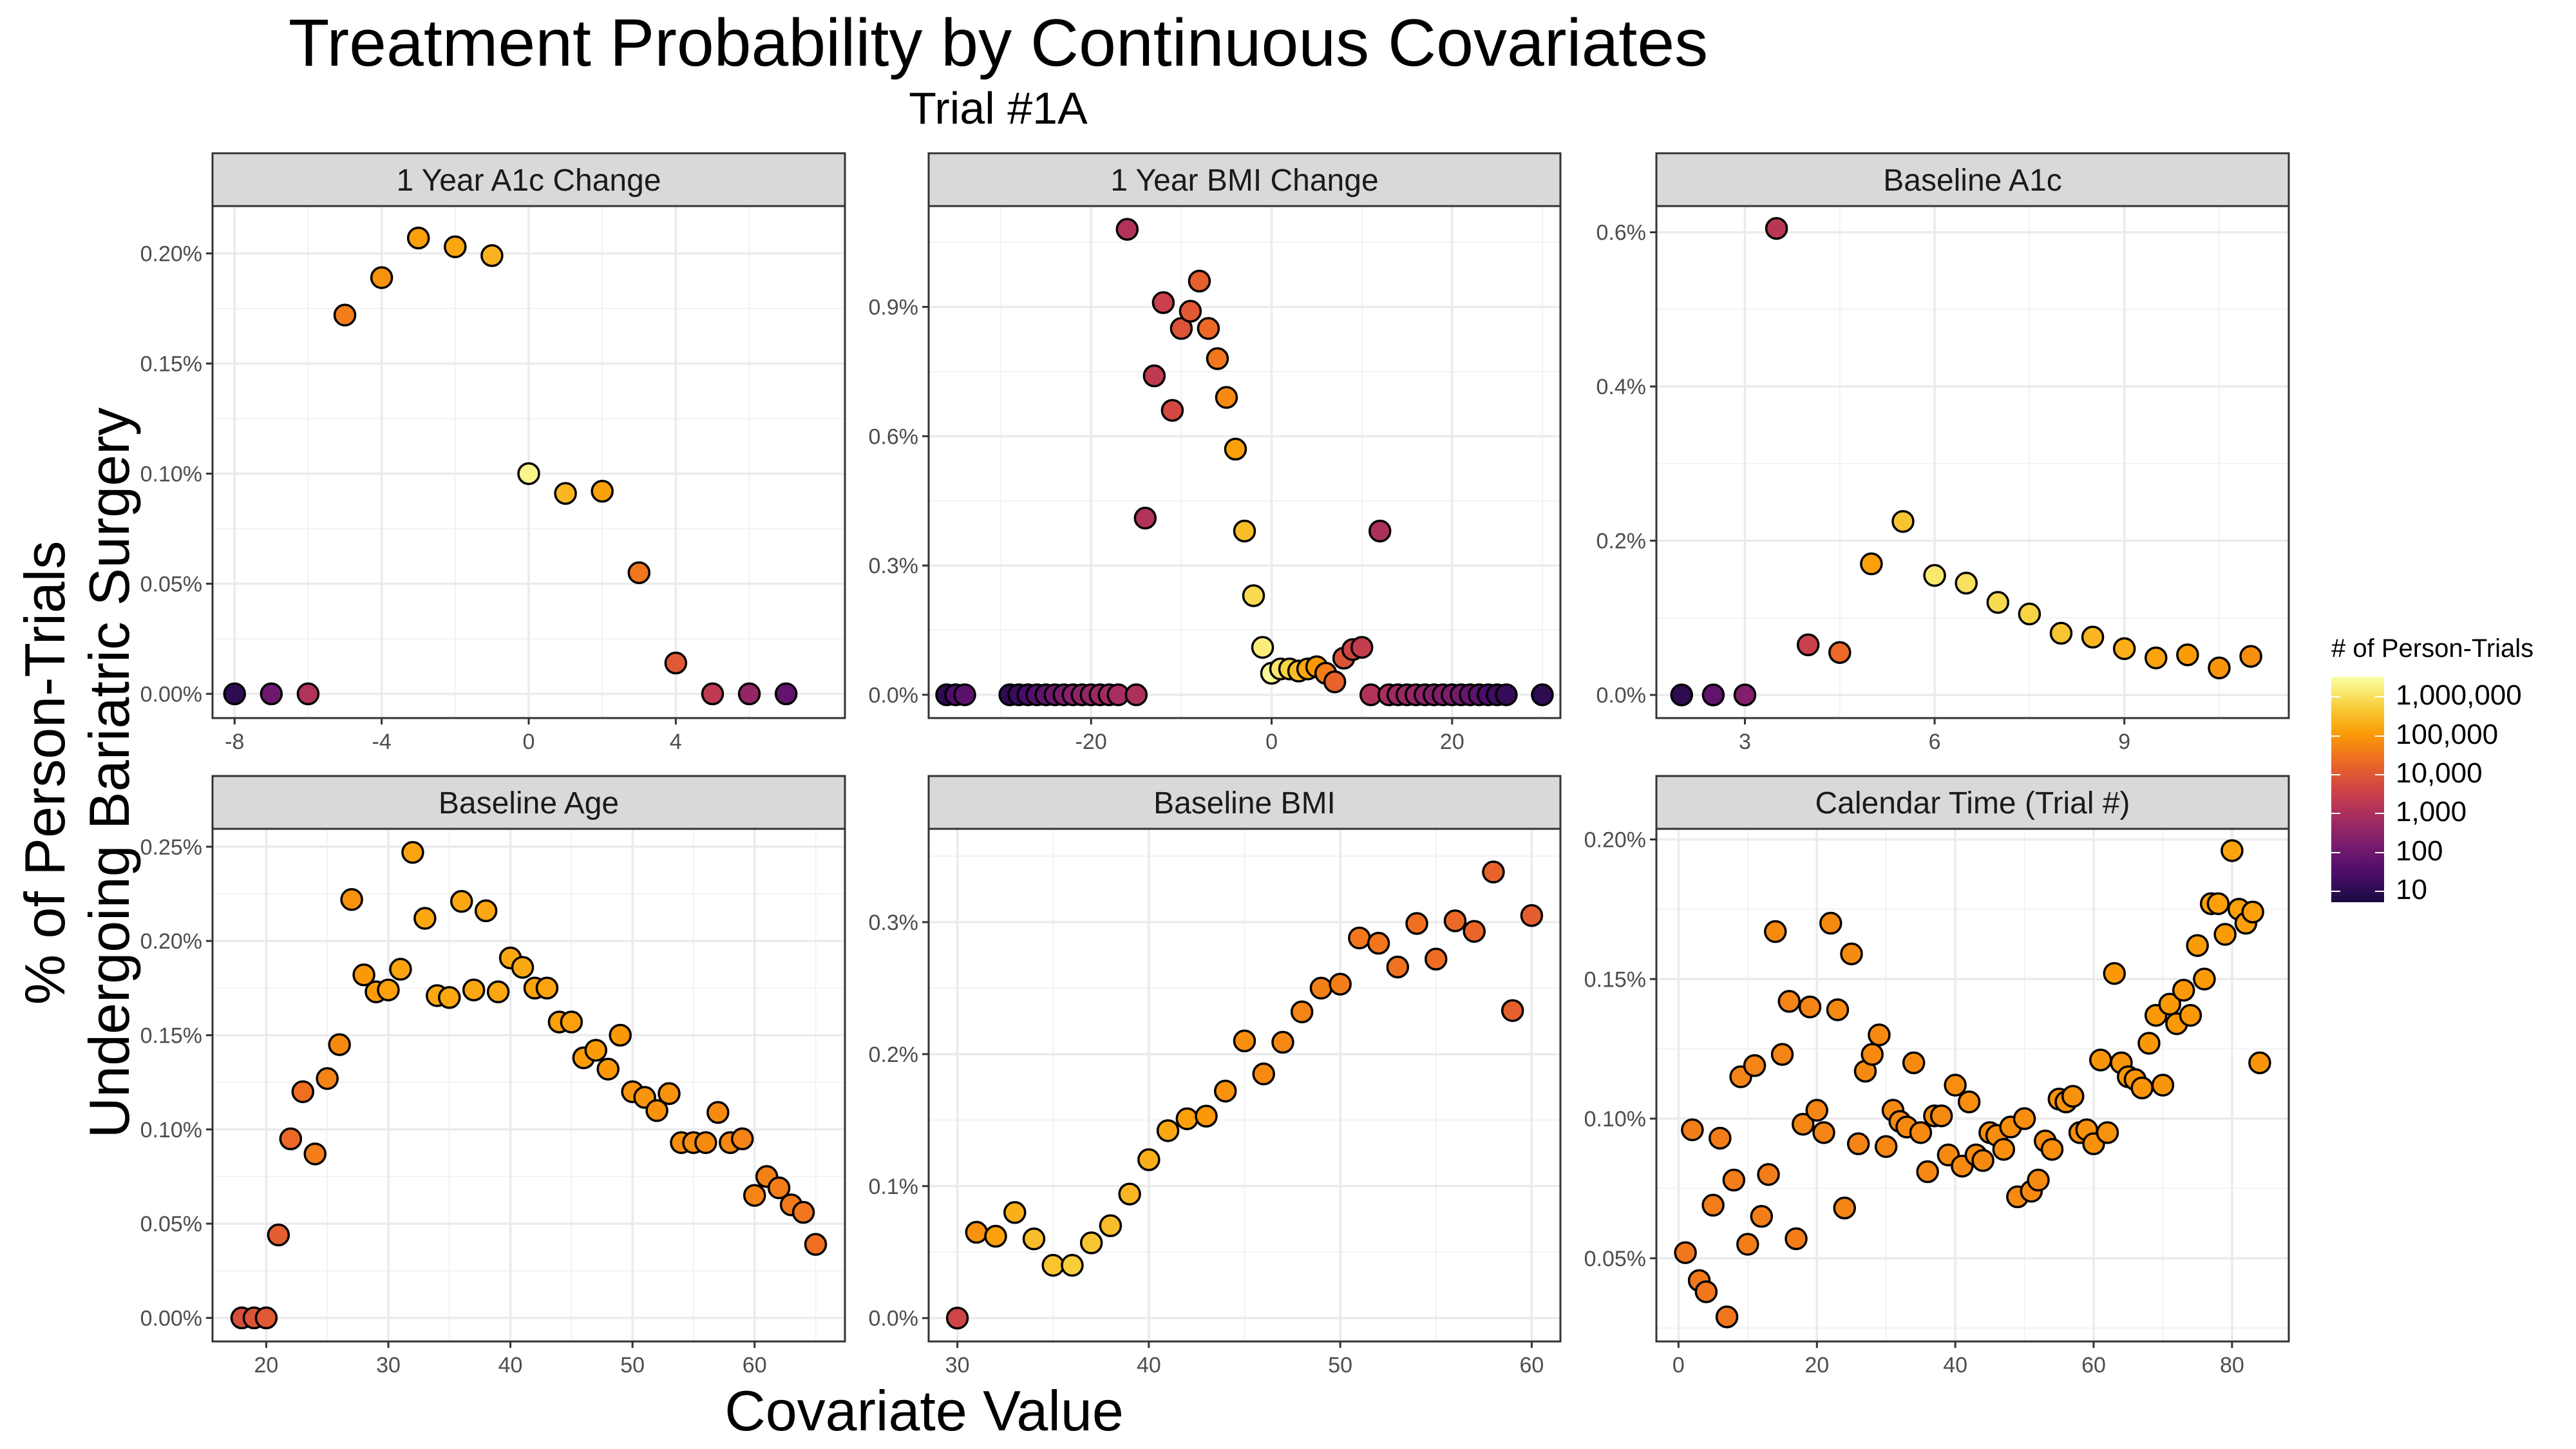  What do you see at coordinates (1091, 742) in the screenshot?
I see `x-tick-label: -20` at bounding box center [1091, 742].